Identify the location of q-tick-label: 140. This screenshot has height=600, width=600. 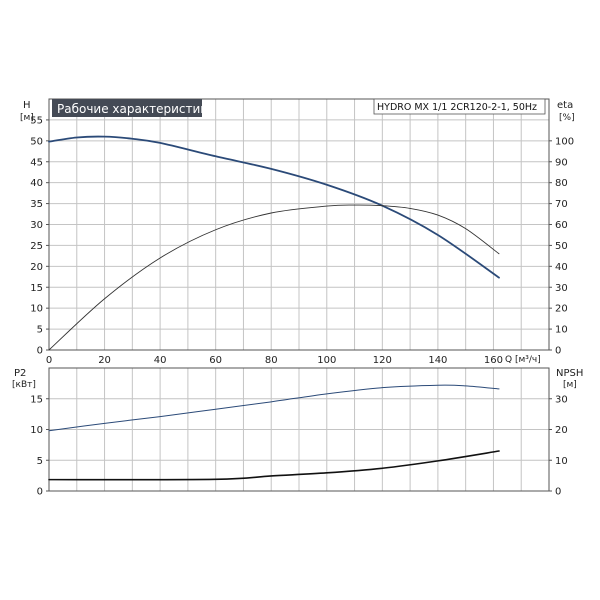
(437, 360).